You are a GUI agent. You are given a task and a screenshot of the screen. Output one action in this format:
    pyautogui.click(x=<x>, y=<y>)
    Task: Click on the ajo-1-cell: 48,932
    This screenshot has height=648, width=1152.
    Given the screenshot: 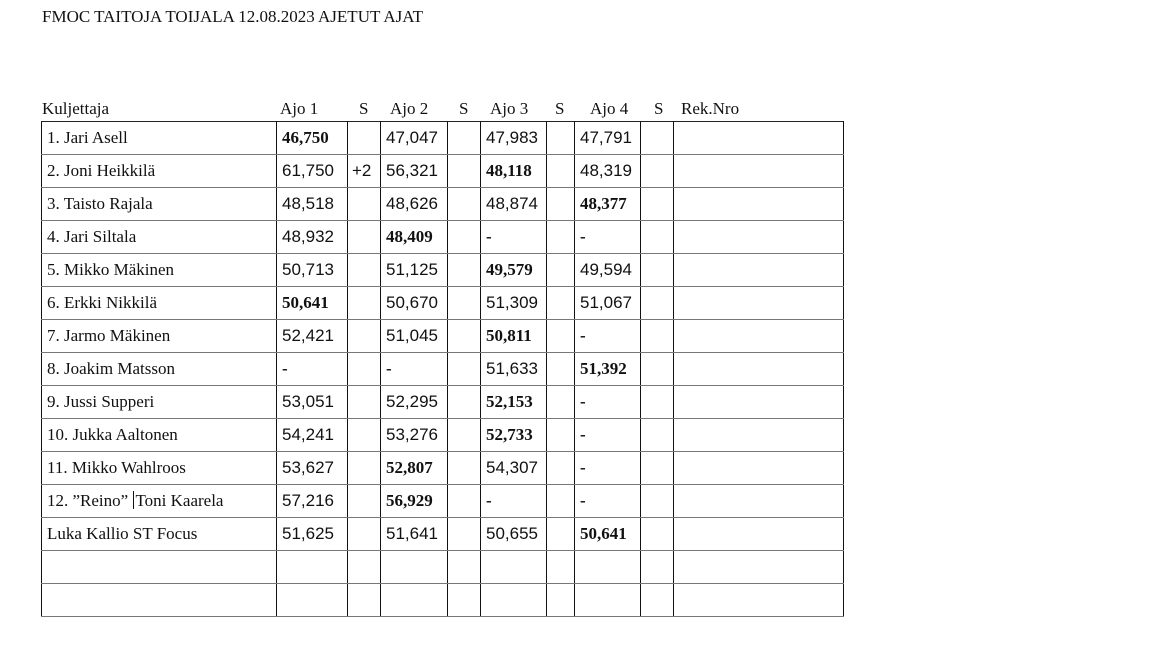 What is the action you would take?
    pyautogui.click(x=312, y=237)
    